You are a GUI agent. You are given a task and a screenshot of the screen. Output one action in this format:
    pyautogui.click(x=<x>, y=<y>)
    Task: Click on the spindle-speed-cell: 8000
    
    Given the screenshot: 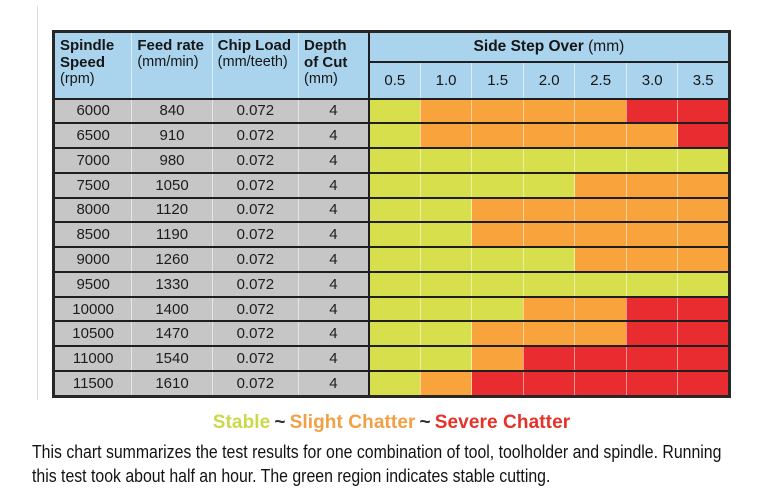 What is the action you would take?
    pyautogui.click(x=92, y=209)
    